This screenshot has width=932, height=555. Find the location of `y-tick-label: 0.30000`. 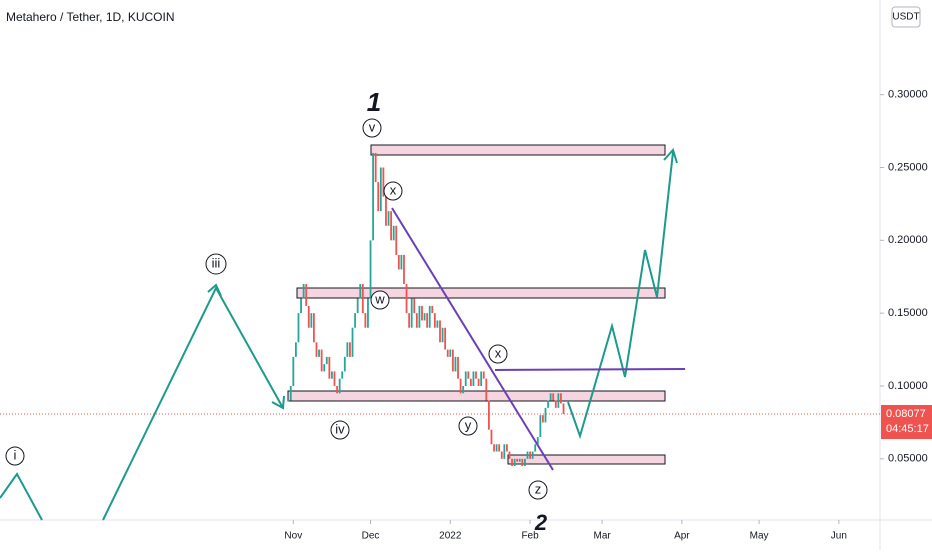

y-tick-label: 0.30000 is located at coordinates (908, 95).